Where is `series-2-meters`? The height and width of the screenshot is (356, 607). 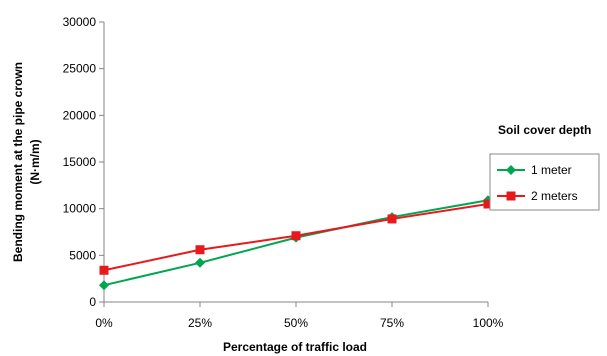
series-2-meters is located at coordinates (296, 237).